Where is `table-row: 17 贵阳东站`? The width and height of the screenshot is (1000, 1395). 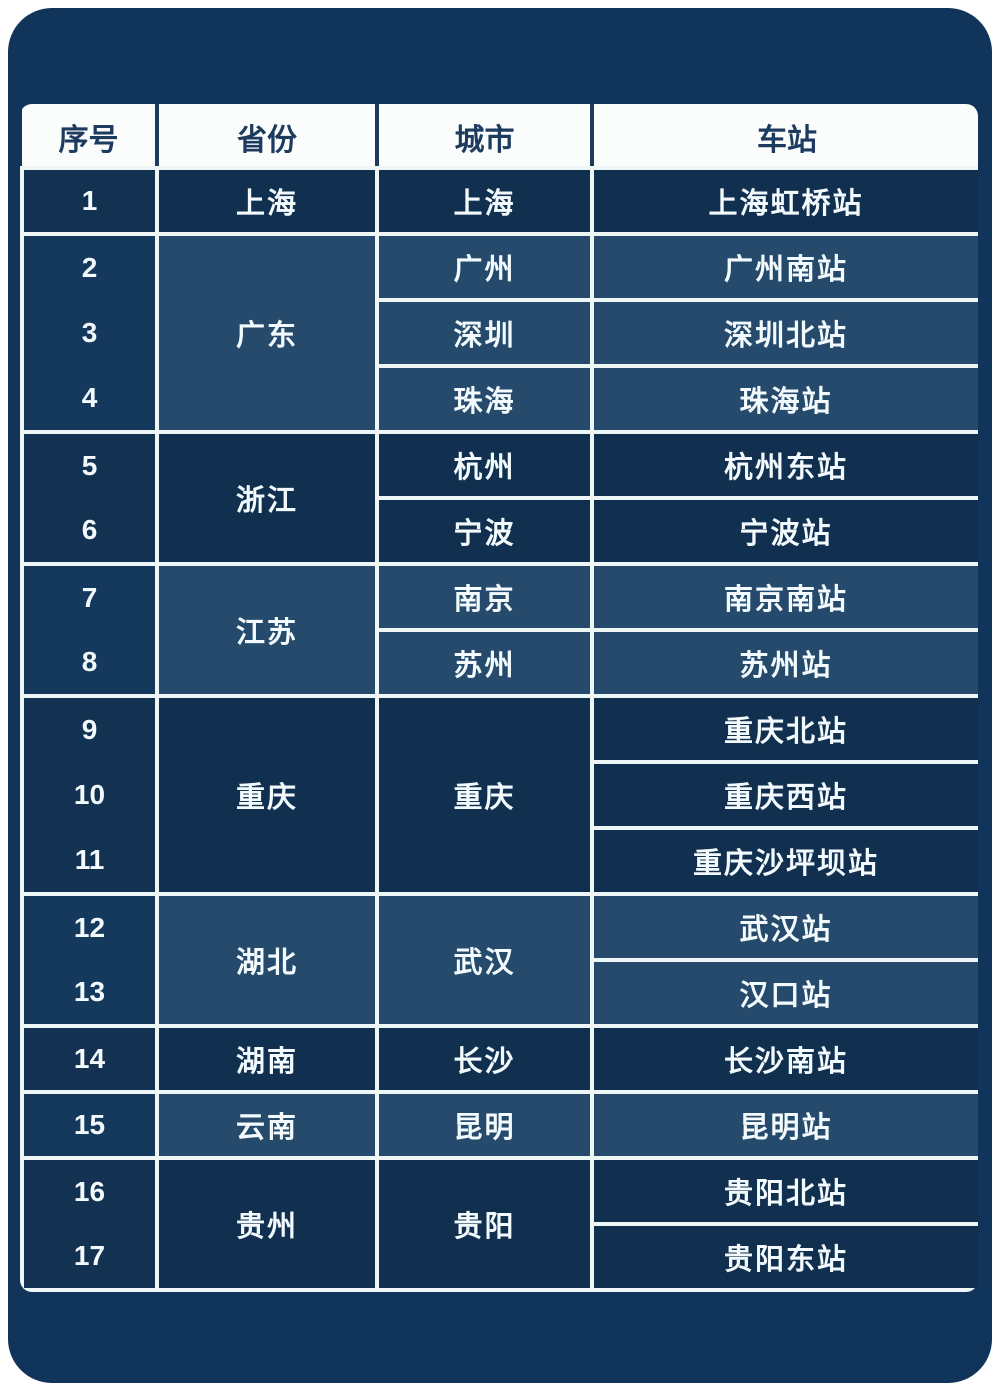 table-row: 17 贵阳东站 is located at coordinates (499, 1257).